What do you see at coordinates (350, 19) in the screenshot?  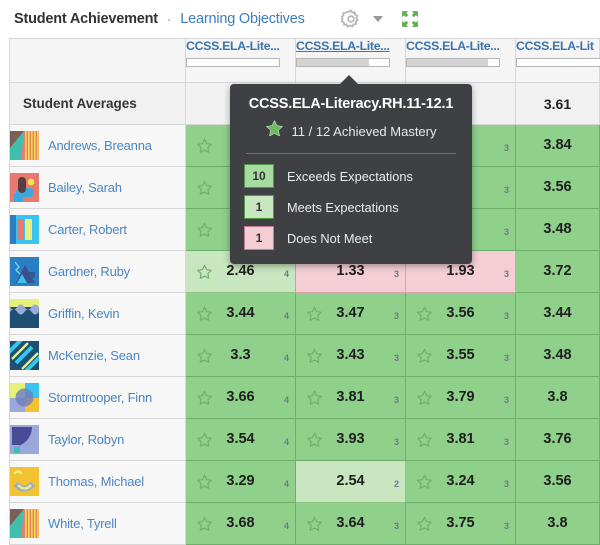 I see `gear-icon` at bounding box center [350, 19].